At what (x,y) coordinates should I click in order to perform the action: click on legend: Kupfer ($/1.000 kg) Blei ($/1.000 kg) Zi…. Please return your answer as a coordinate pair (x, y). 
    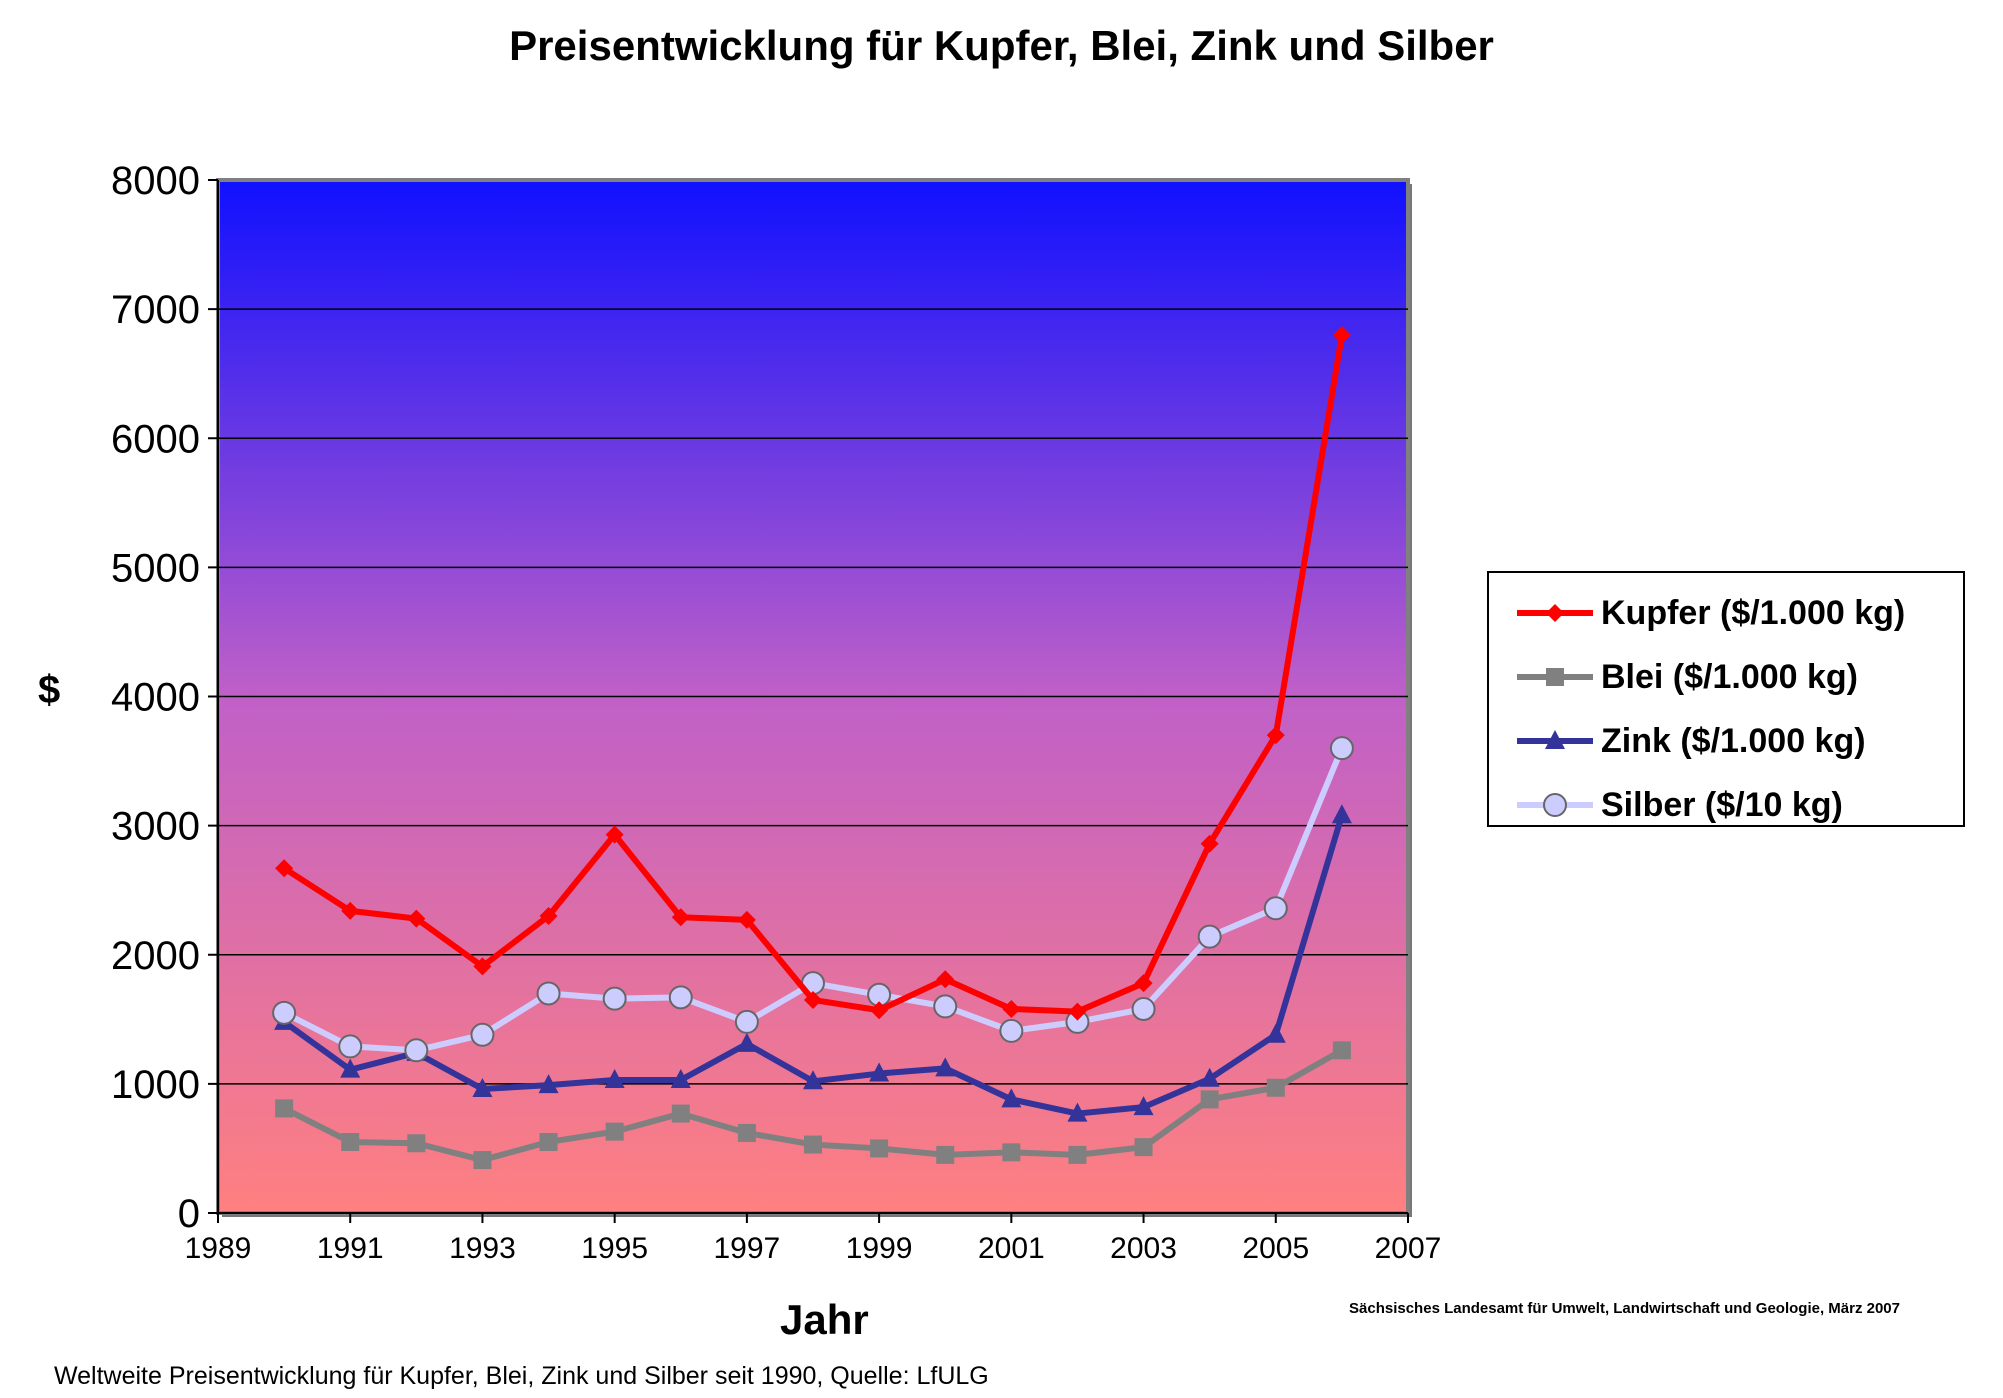
    Looking at the image, I should click on (1726, 699).